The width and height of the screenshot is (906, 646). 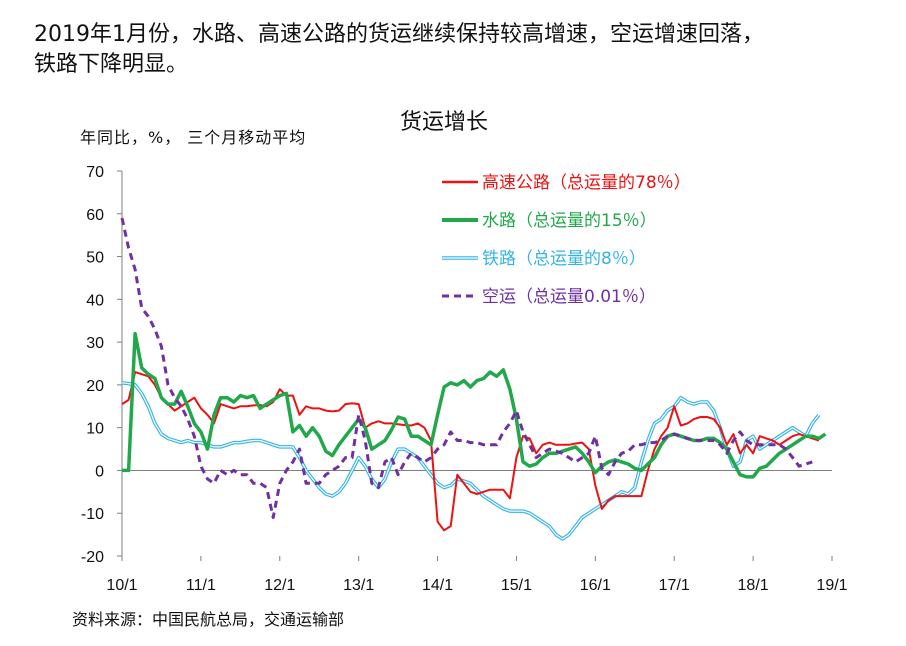 I want to click on y-tick-label: 10, so click(x=95, y=429).